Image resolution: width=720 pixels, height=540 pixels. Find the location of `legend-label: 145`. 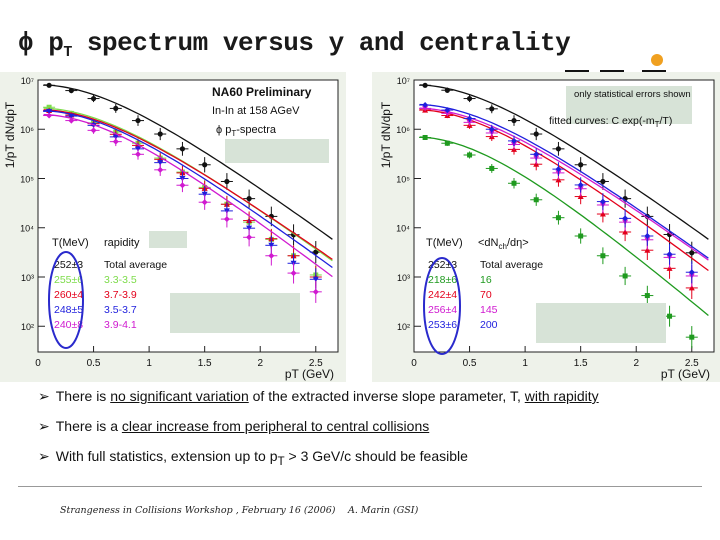

legend-label: 145 is located at coordinates (489, 310).